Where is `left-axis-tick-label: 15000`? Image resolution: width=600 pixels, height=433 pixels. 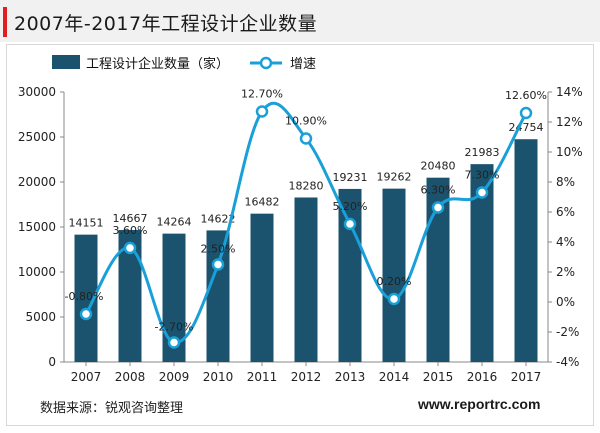
left-axis-tick-label: 15000 is located at coordinates (37, 227).